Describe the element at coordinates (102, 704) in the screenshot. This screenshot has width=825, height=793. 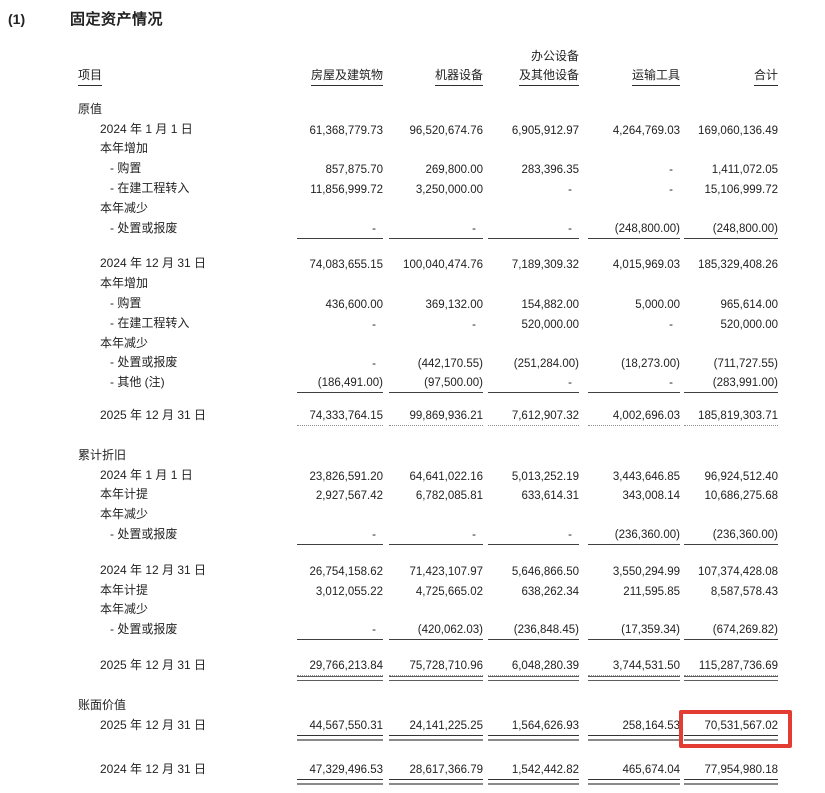
I see `row-label: 账面价值` at that location.